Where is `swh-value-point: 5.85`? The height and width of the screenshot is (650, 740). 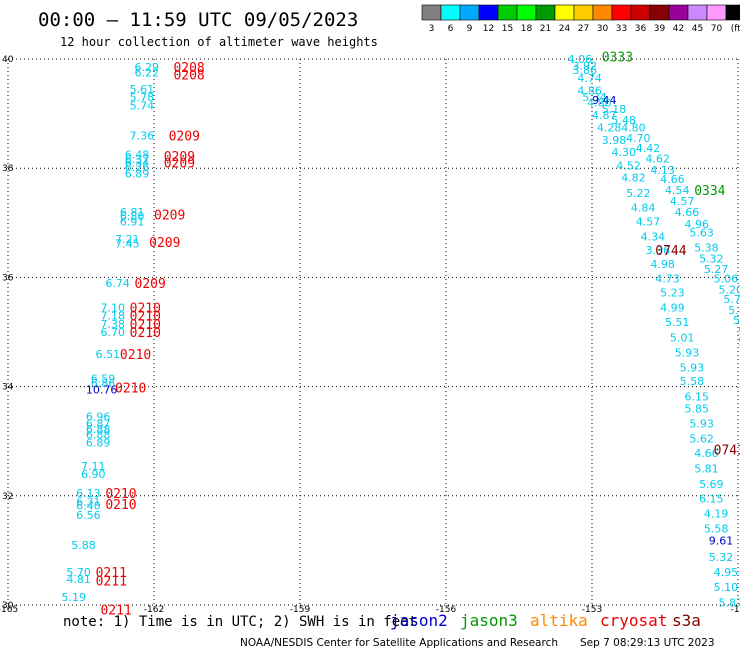
swh-value-point: 5.85 is located at coordinates (696, 408).